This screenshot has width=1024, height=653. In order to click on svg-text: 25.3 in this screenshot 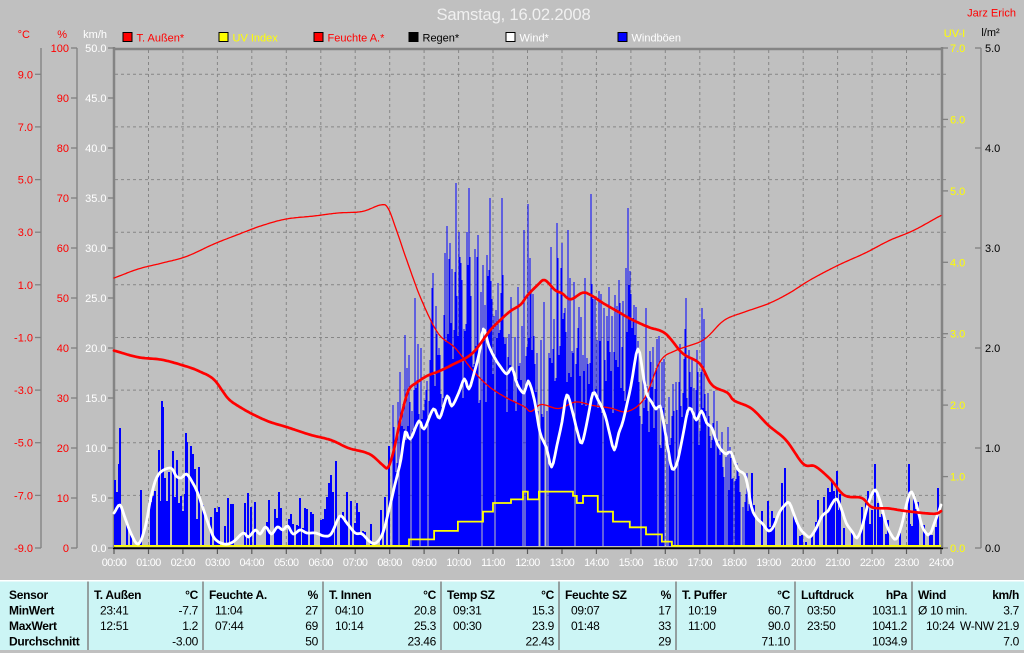, I will do `click(425, 626)`.